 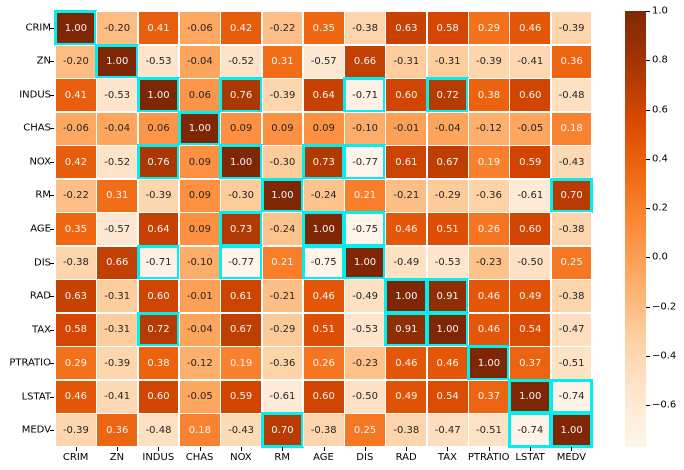 What do you see at coordinates (282, 363) in the screenshot?
I see `heatmap-cell: -0.36` at bounding box center [282, 363].